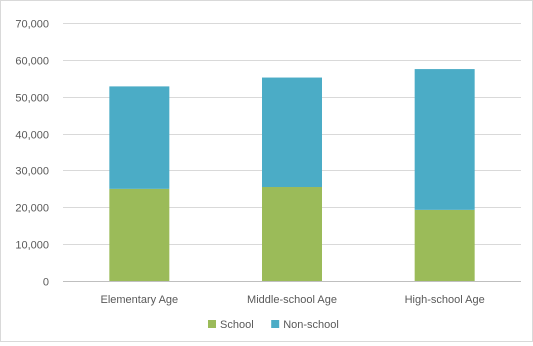 Image resolution: width=533 pixels, height=346 pixels. What do you see at coordinates (32, 99) in the screenshot?
I see `y-tick-label: 50,000` at bounding box center [32, 99].